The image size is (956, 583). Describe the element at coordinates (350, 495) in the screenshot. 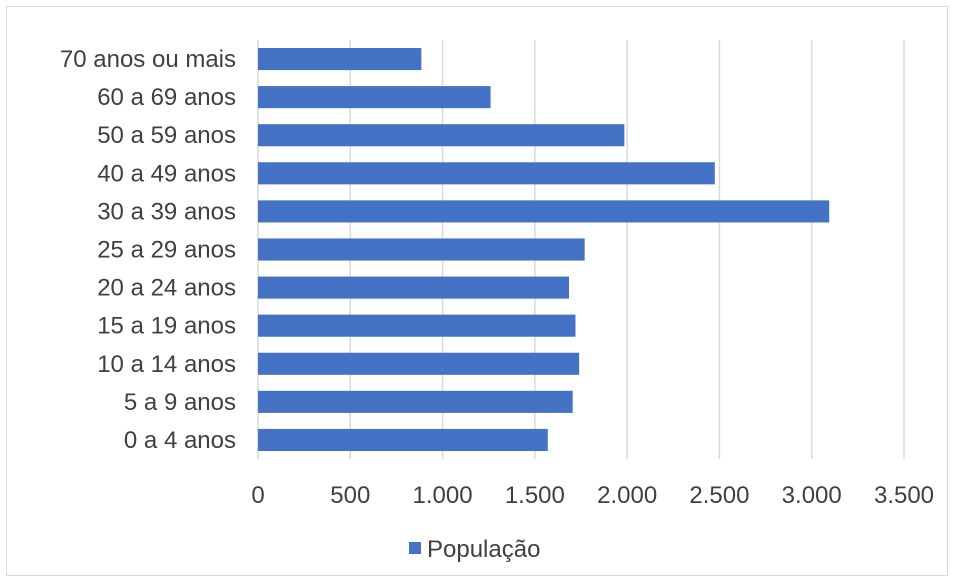

I see `x-tick-label-1: 500` at that location.